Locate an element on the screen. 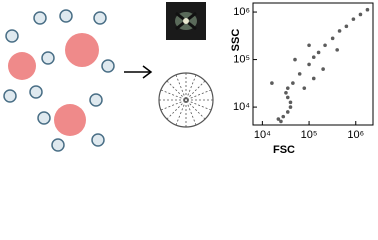  micrograph is located at coordinates (186, 21).